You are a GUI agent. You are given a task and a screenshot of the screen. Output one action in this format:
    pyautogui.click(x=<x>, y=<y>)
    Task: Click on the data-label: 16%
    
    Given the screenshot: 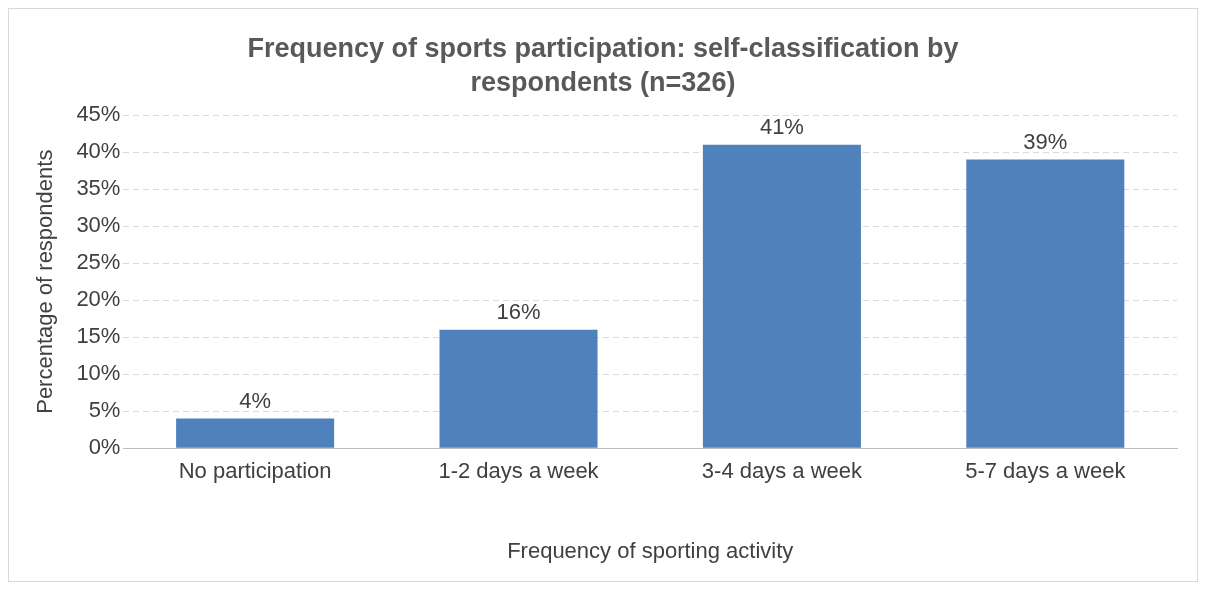 What is the action you would take?
    pyautogui.click(x=518, y=311)
    